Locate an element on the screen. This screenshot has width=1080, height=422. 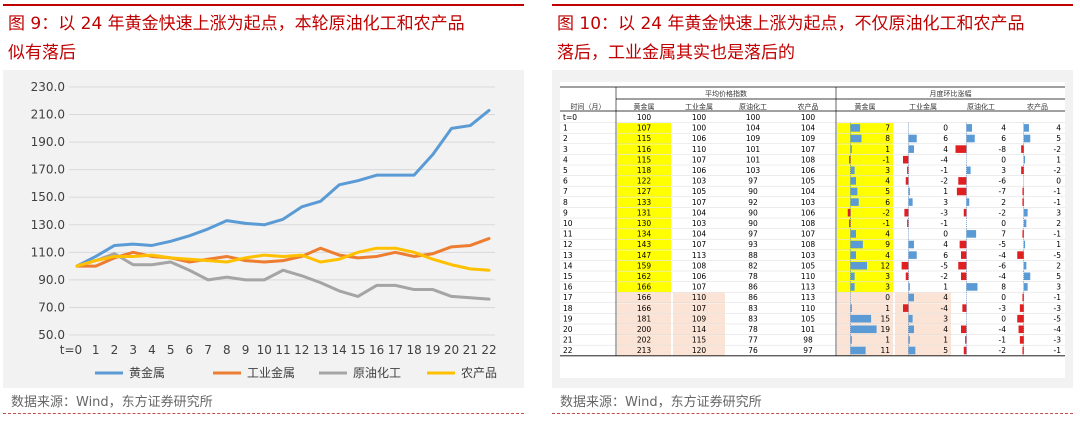
table-cell-value: 110 is located at coordinates (699, 149).